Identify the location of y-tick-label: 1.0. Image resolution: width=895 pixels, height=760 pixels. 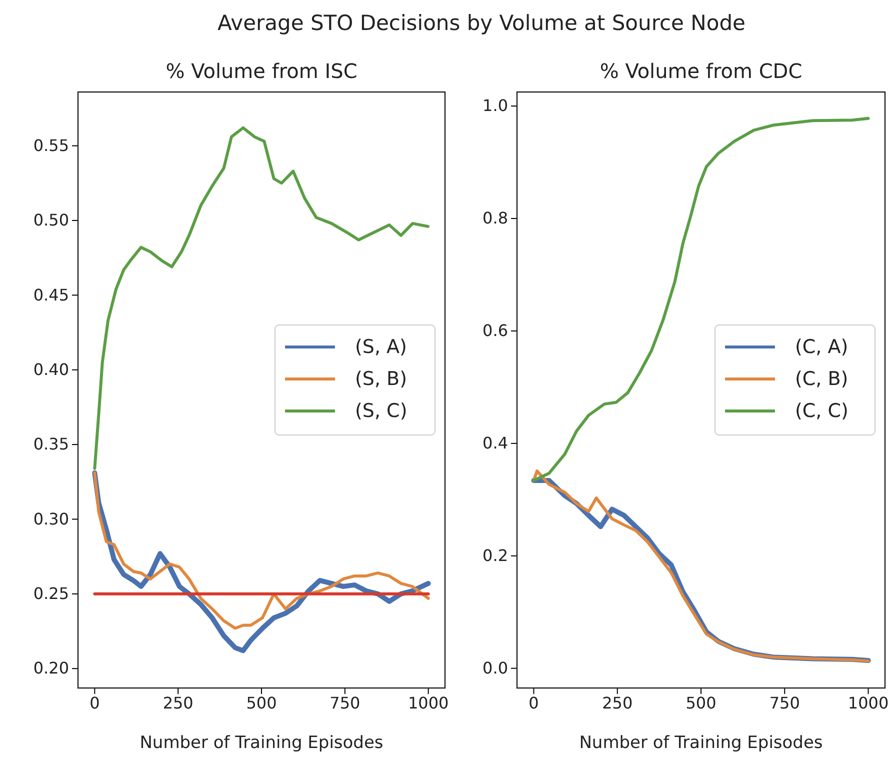
(495, 106).